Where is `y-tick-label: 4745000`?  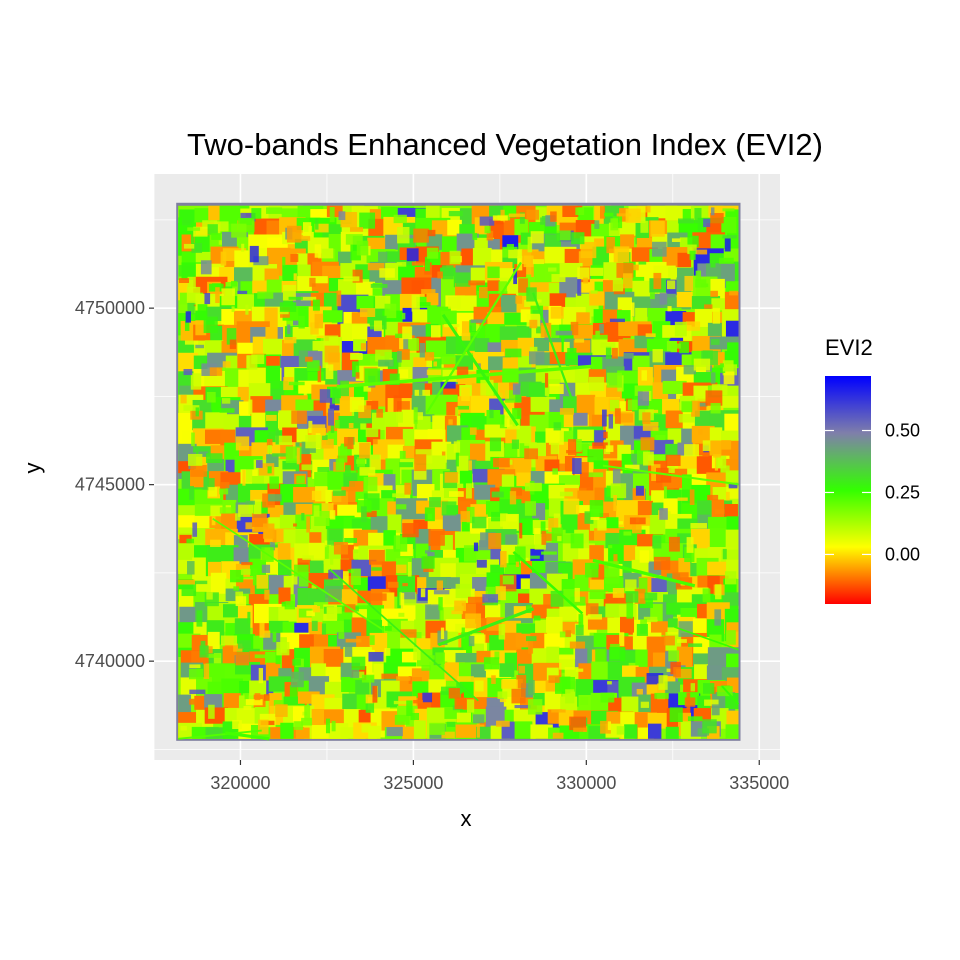 y-tick-label: 4745000 is located at coordinates (110, 485).